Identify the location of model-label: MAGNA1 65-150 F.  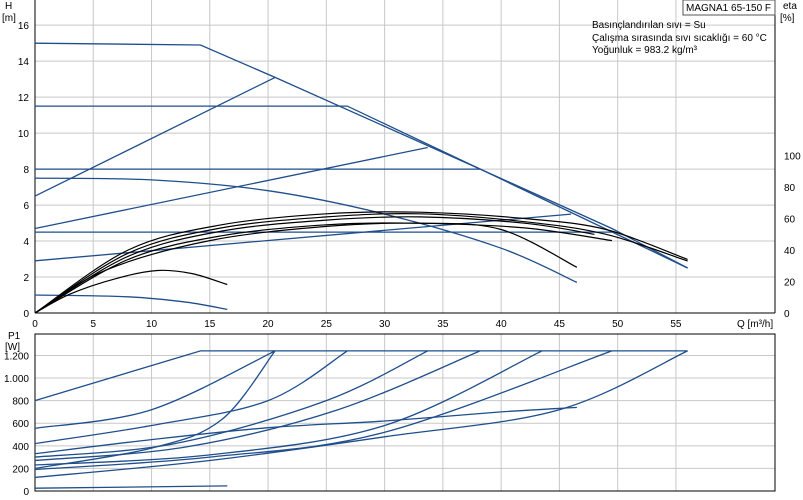
(728, 8).